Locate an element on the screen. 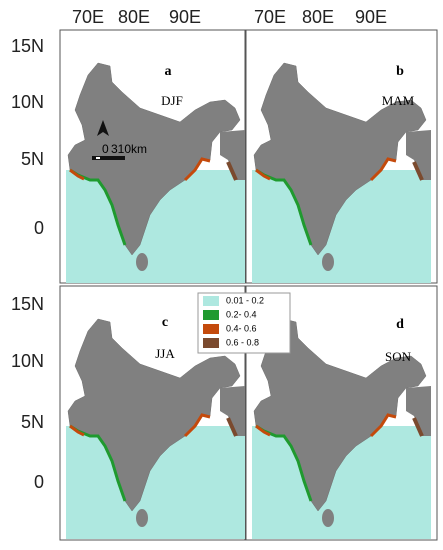 The width and height of the screenshot is (443, 550). panel-letter: b is located at coordinates (400, 71).